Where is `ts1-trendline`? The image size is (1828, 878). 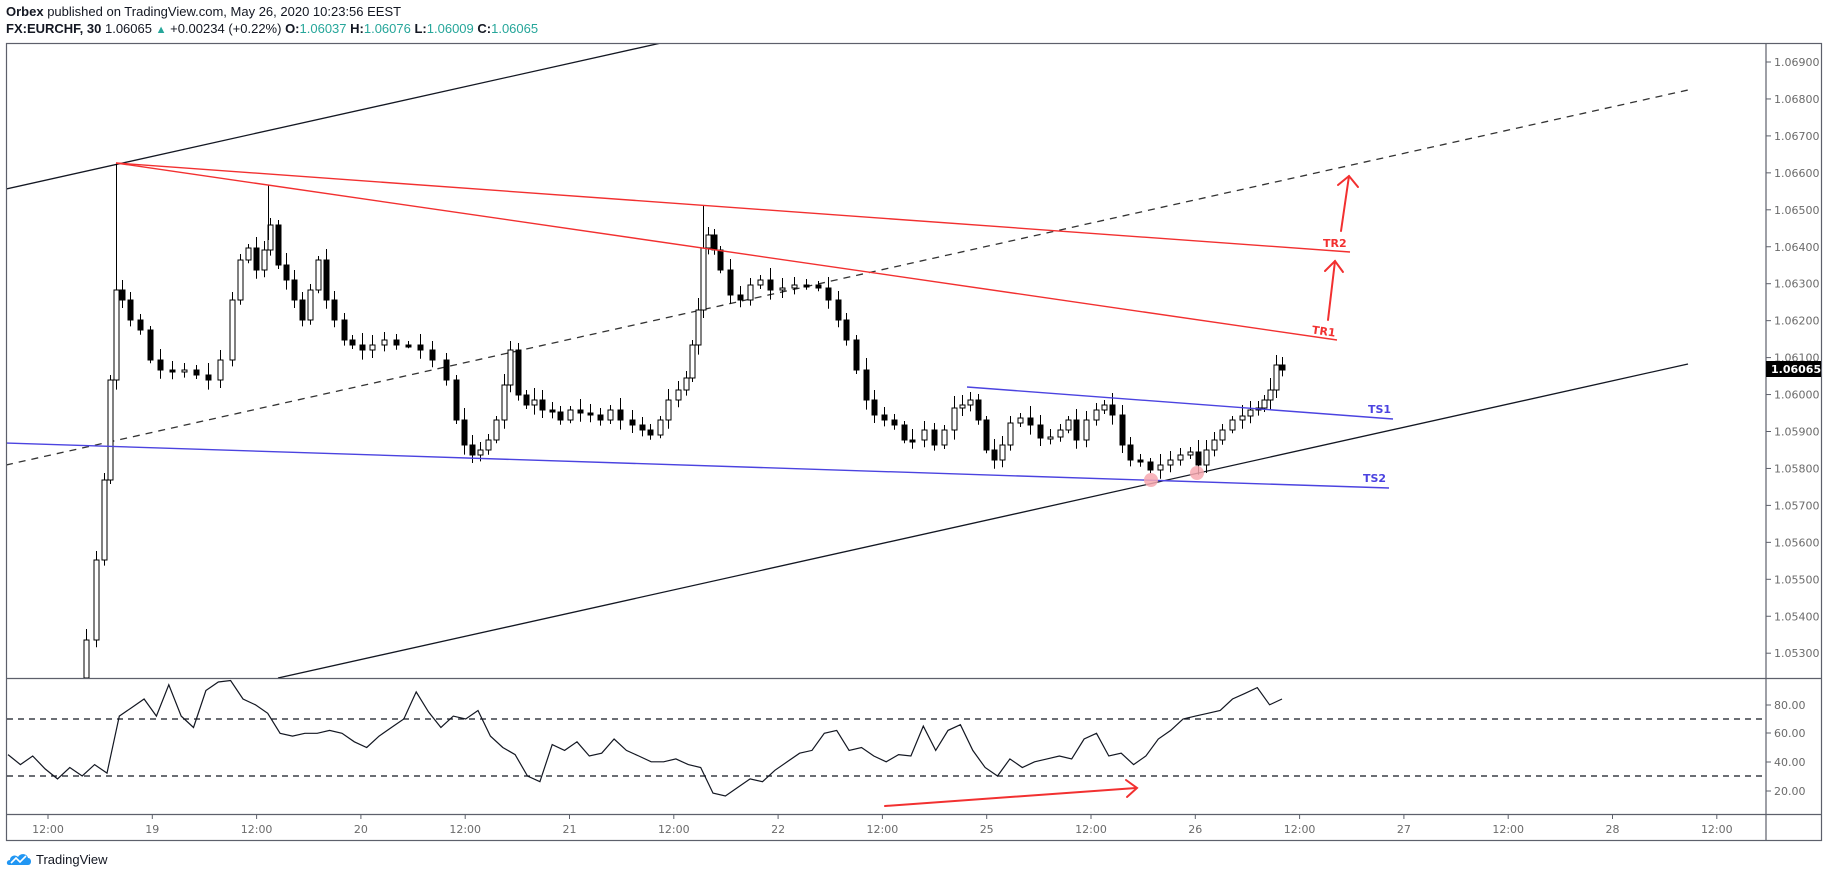 ts1-trendline is located at coordinates (1180, 403).